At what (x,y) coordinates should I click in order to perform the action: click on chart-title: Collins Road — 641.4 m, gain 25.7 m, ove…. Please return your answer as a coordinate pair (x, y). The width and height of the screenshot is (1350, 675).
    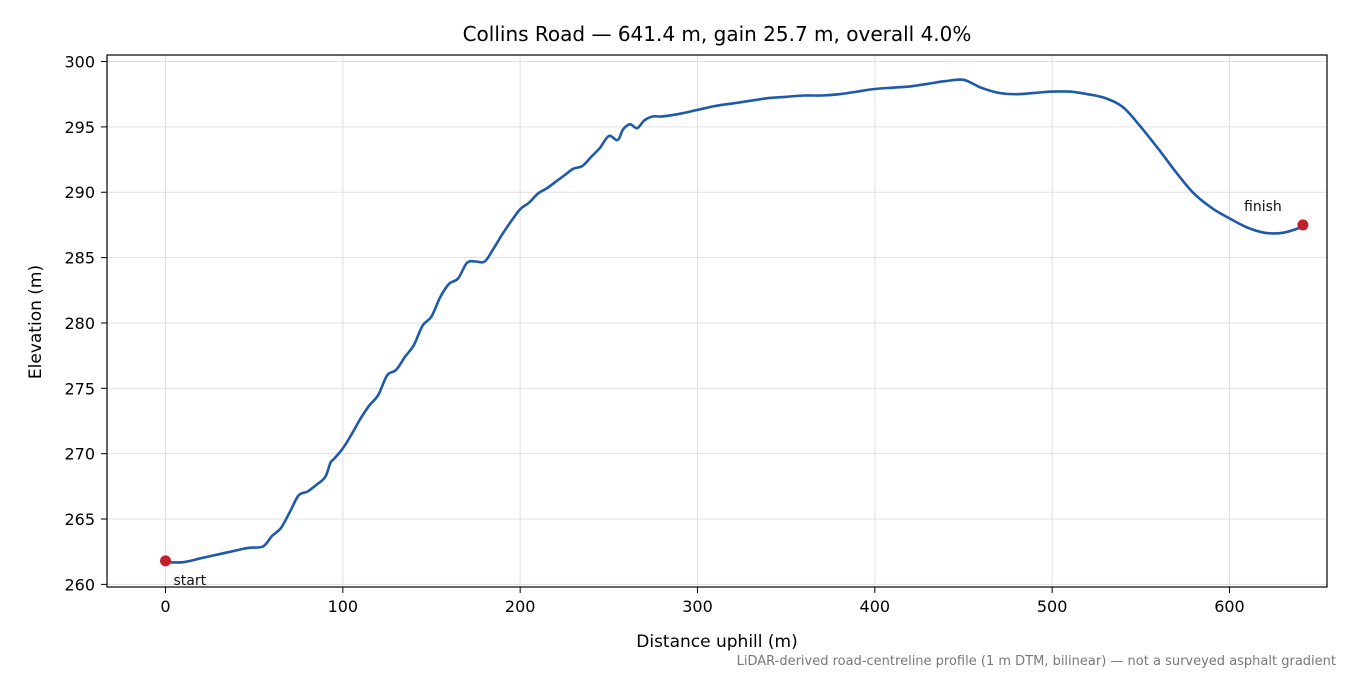
    Looking at the image, I should click on (717, 34).